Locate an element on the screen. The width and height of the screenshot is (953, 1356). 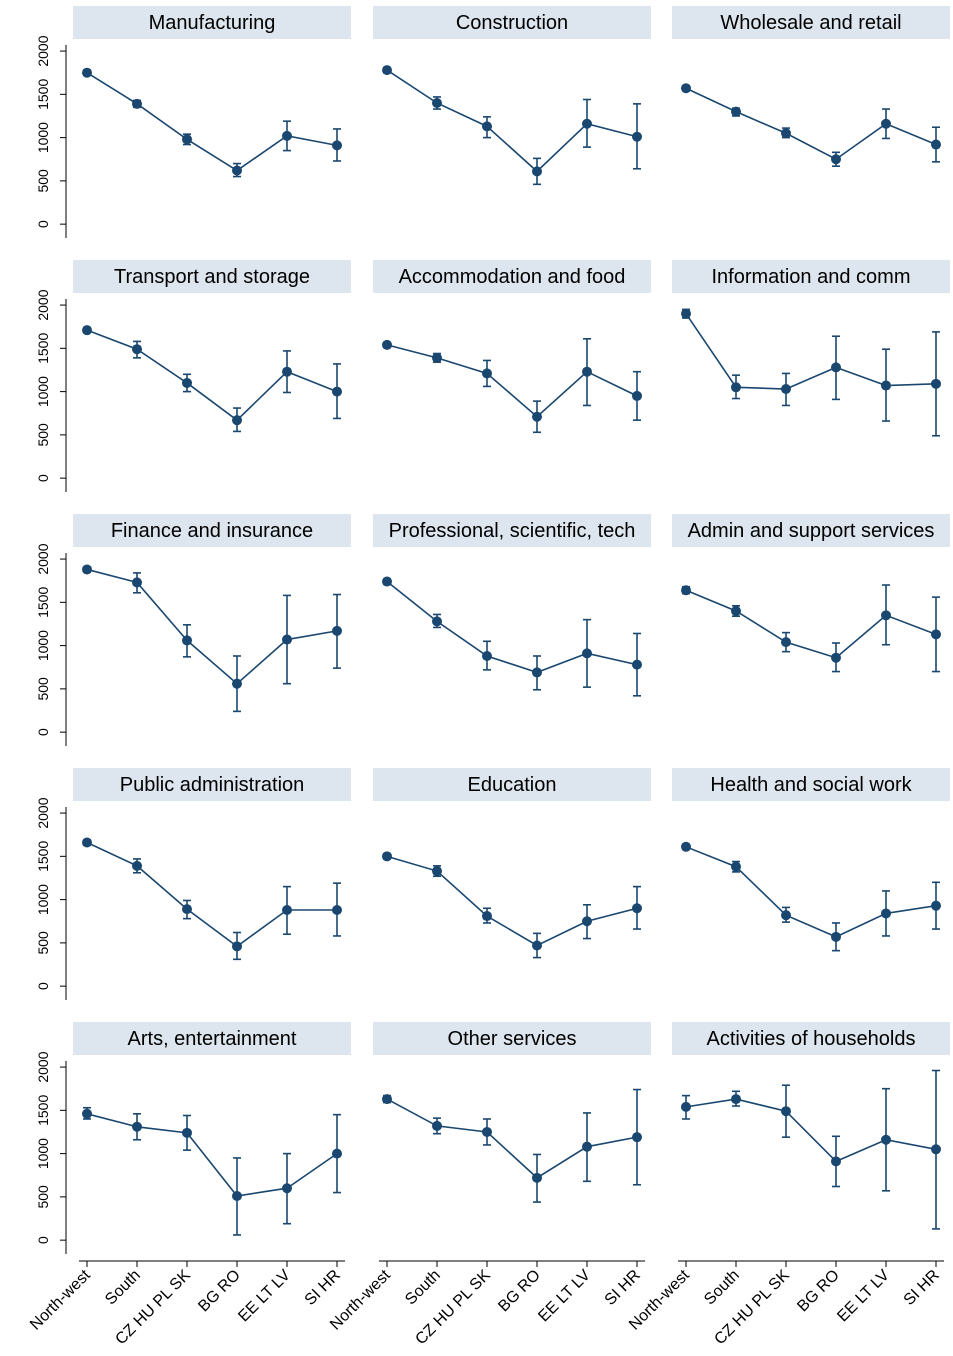
panel-title: Admin and support services is located at coordinates (811, 531).